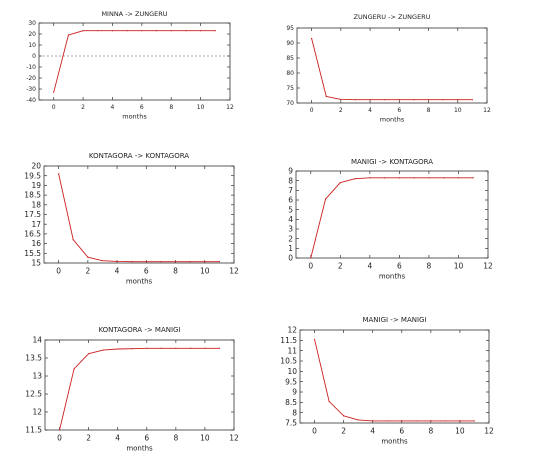 The width and height of the screenshot is (533, 464). What do you see at coordinates (392, 162) in the screenshot?
I see `chart-title: MANIGI -> KONTAGORA` at bounding box center [392, 162].